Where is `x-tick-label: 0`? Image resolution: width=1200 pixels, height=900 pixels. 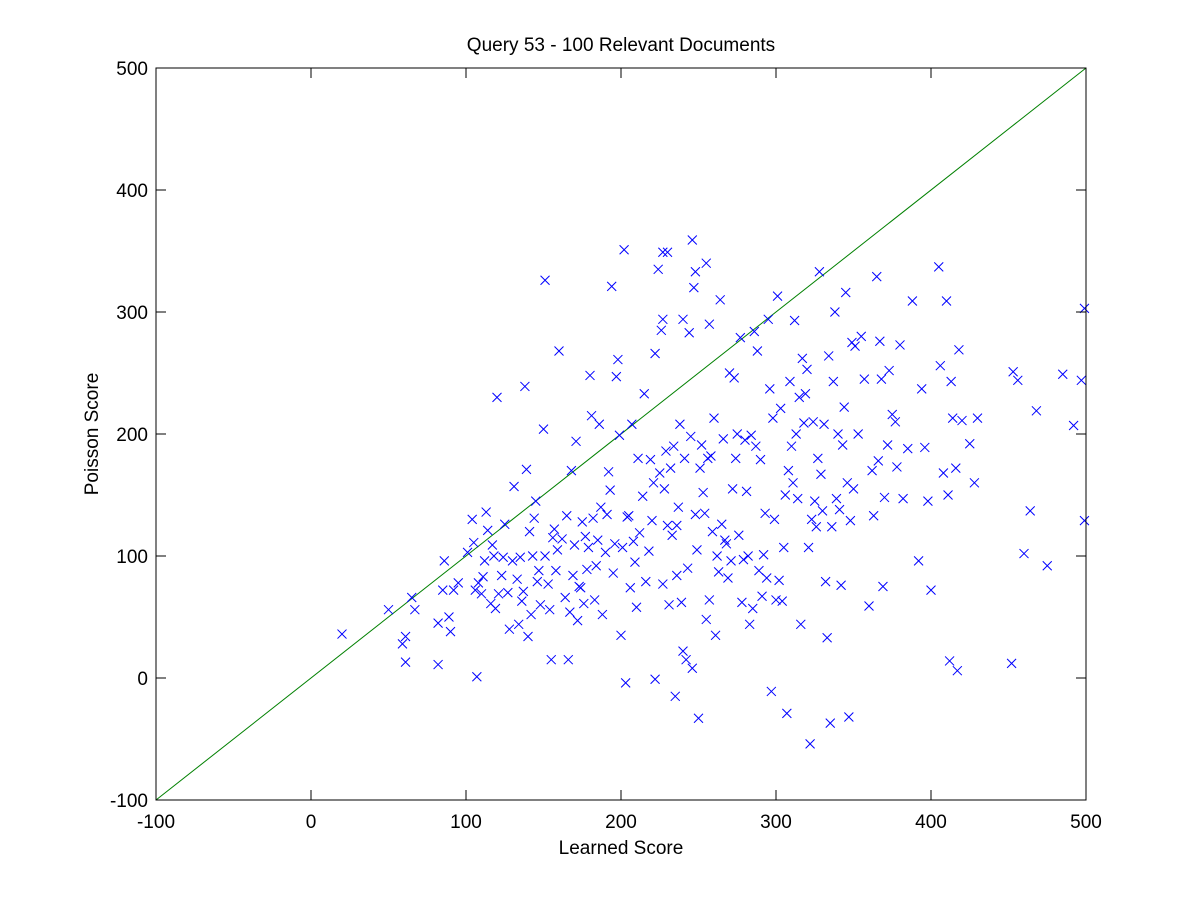
x-tick-label: 0 is located at coordinates (311, 822).